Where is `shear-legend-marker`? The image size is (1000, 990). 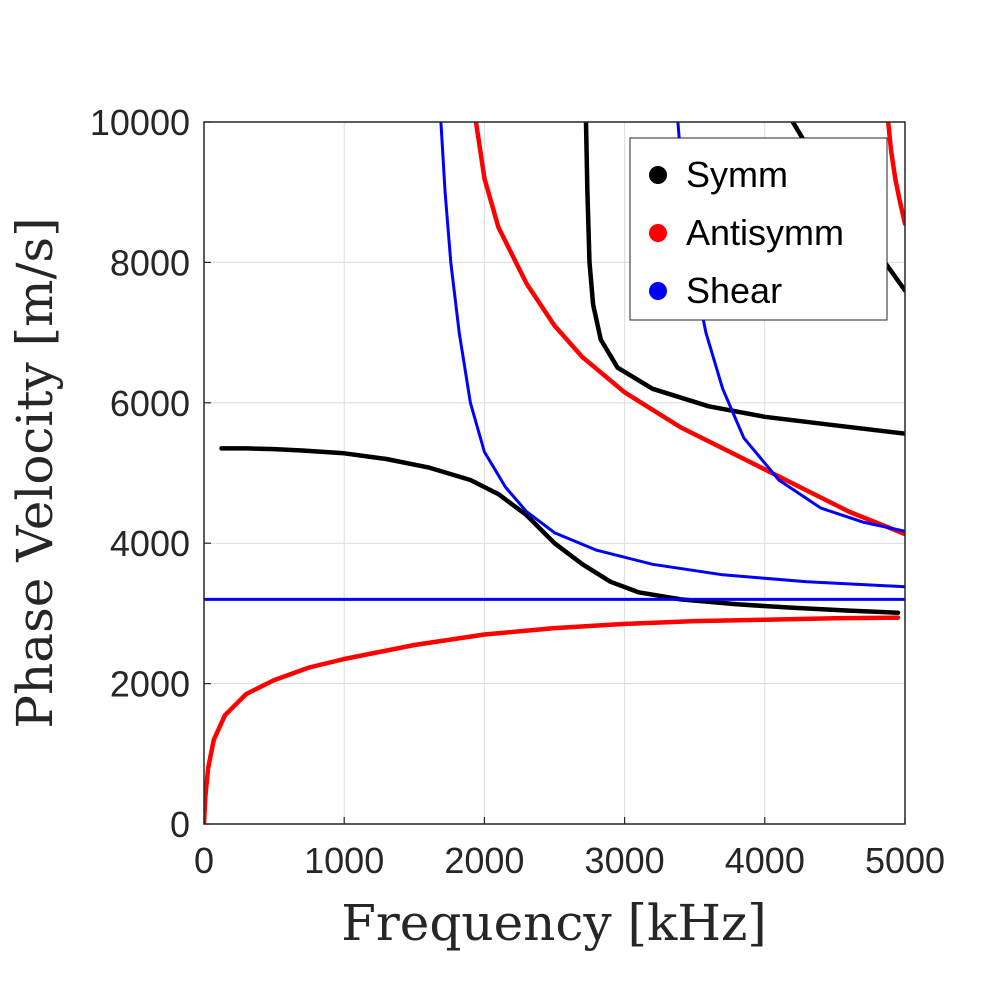 shear-legend-marker is located at coordinates (658, 291).